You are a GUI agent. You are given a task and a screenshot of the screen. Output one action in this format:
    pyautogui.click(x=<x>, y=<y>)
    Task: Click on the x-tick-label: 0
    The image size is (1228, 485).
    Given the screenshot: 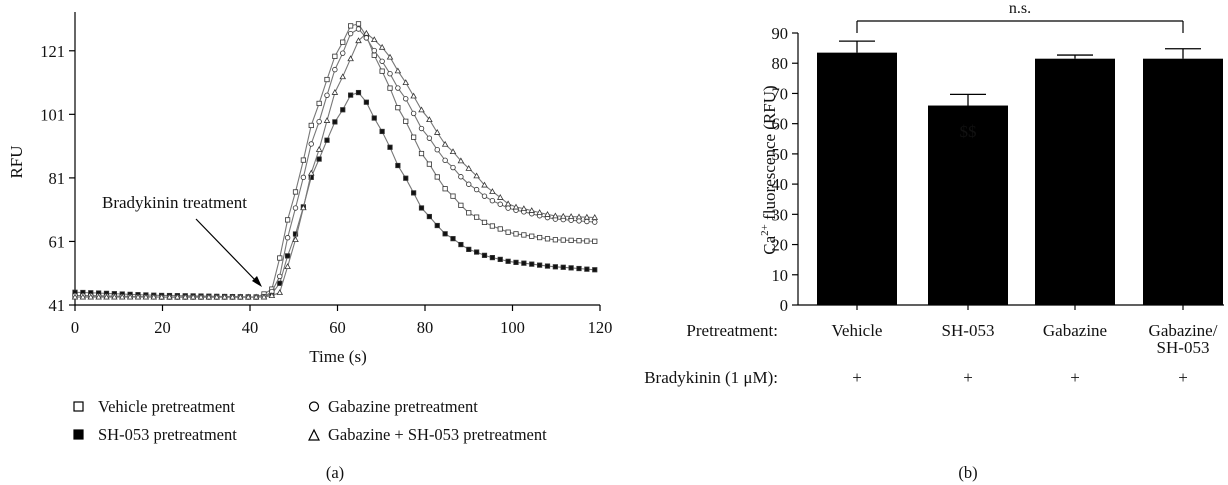 What is the action you would take?
    pyautogui.click(x=75, y=327)
    